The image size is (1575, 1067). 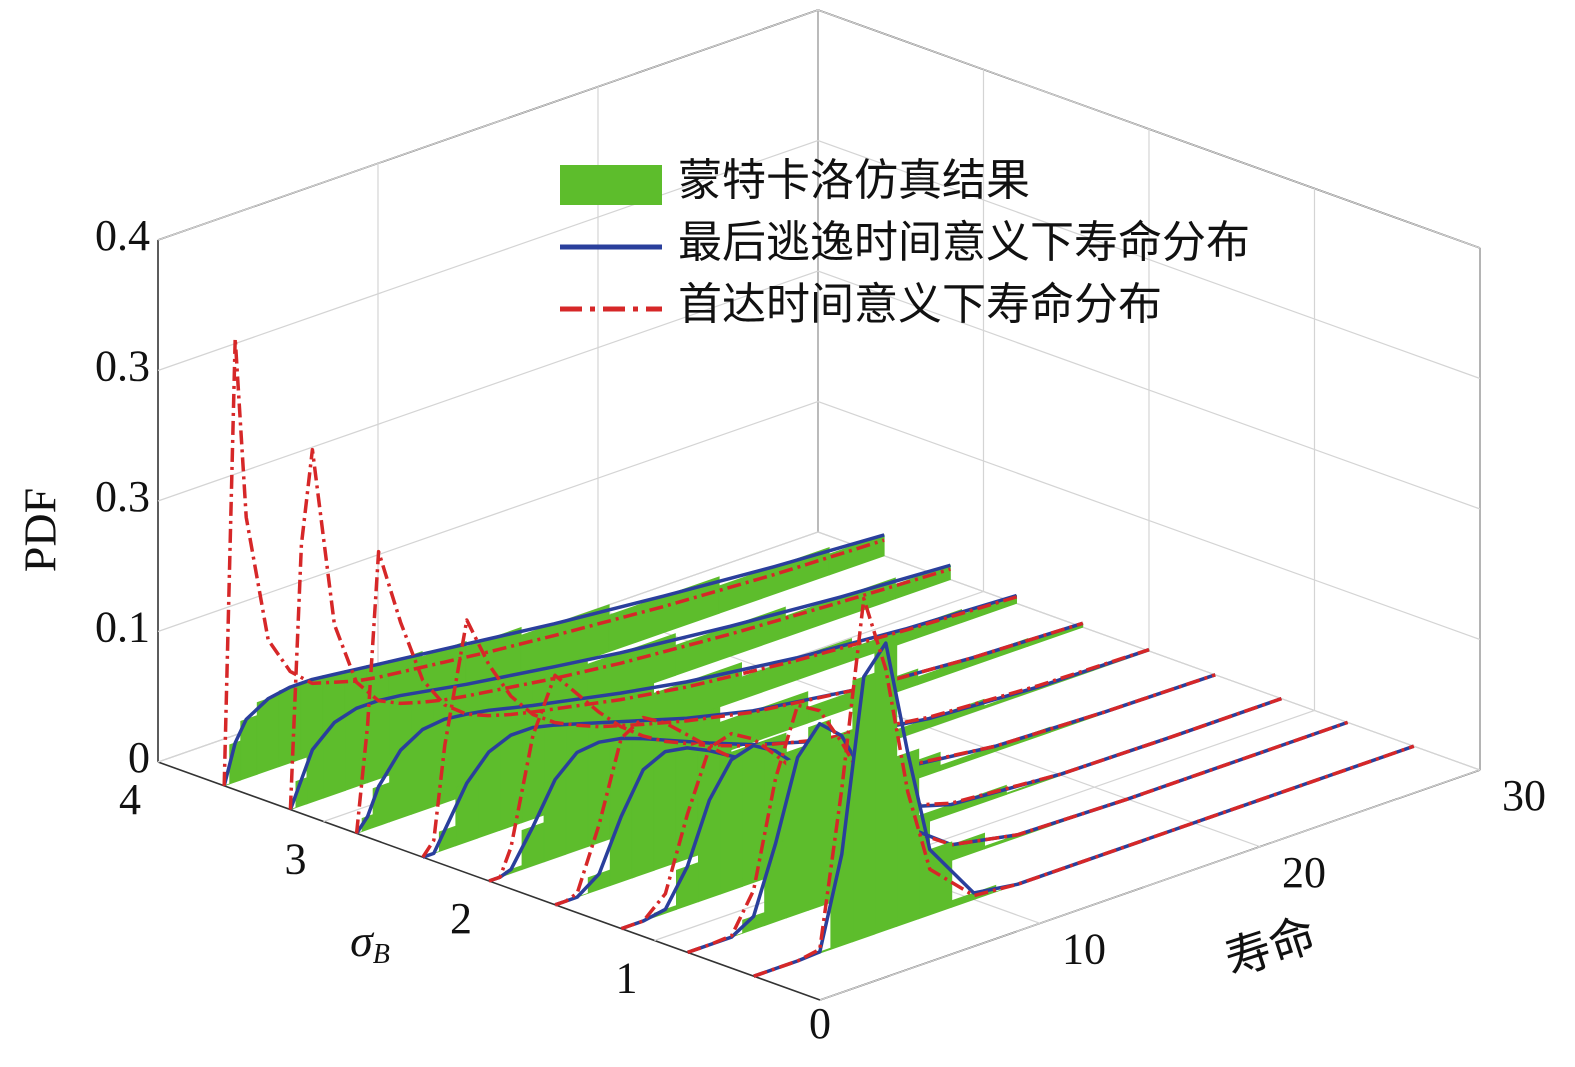 I want to click on x-tick-label: 10, so click(x=1084, y=948).